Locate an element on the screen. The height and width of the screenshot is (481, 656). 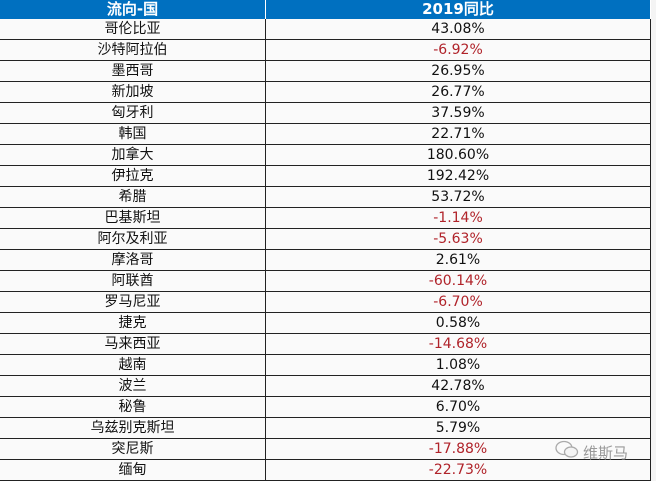
table-row: 缅甸 -22.73% is located at coordinates (325, 470).